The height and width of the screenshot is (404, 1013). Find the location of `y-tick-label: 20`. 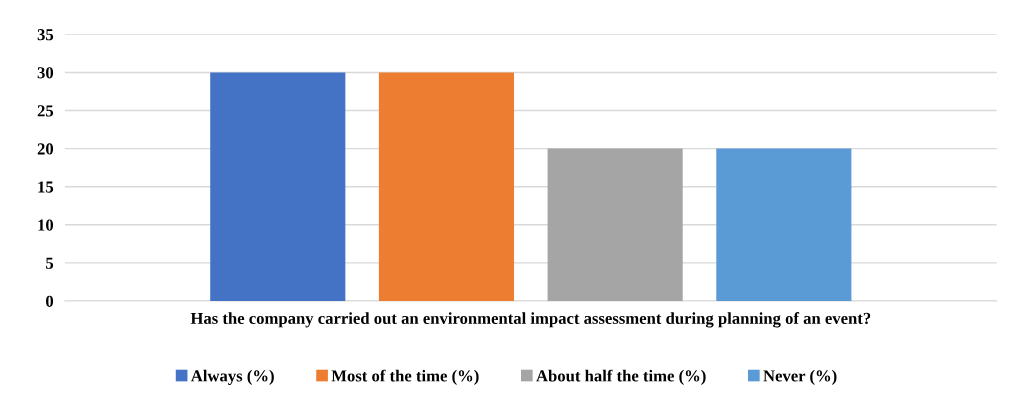

y-tick-label: 20 is located at coordinates (45, 149).